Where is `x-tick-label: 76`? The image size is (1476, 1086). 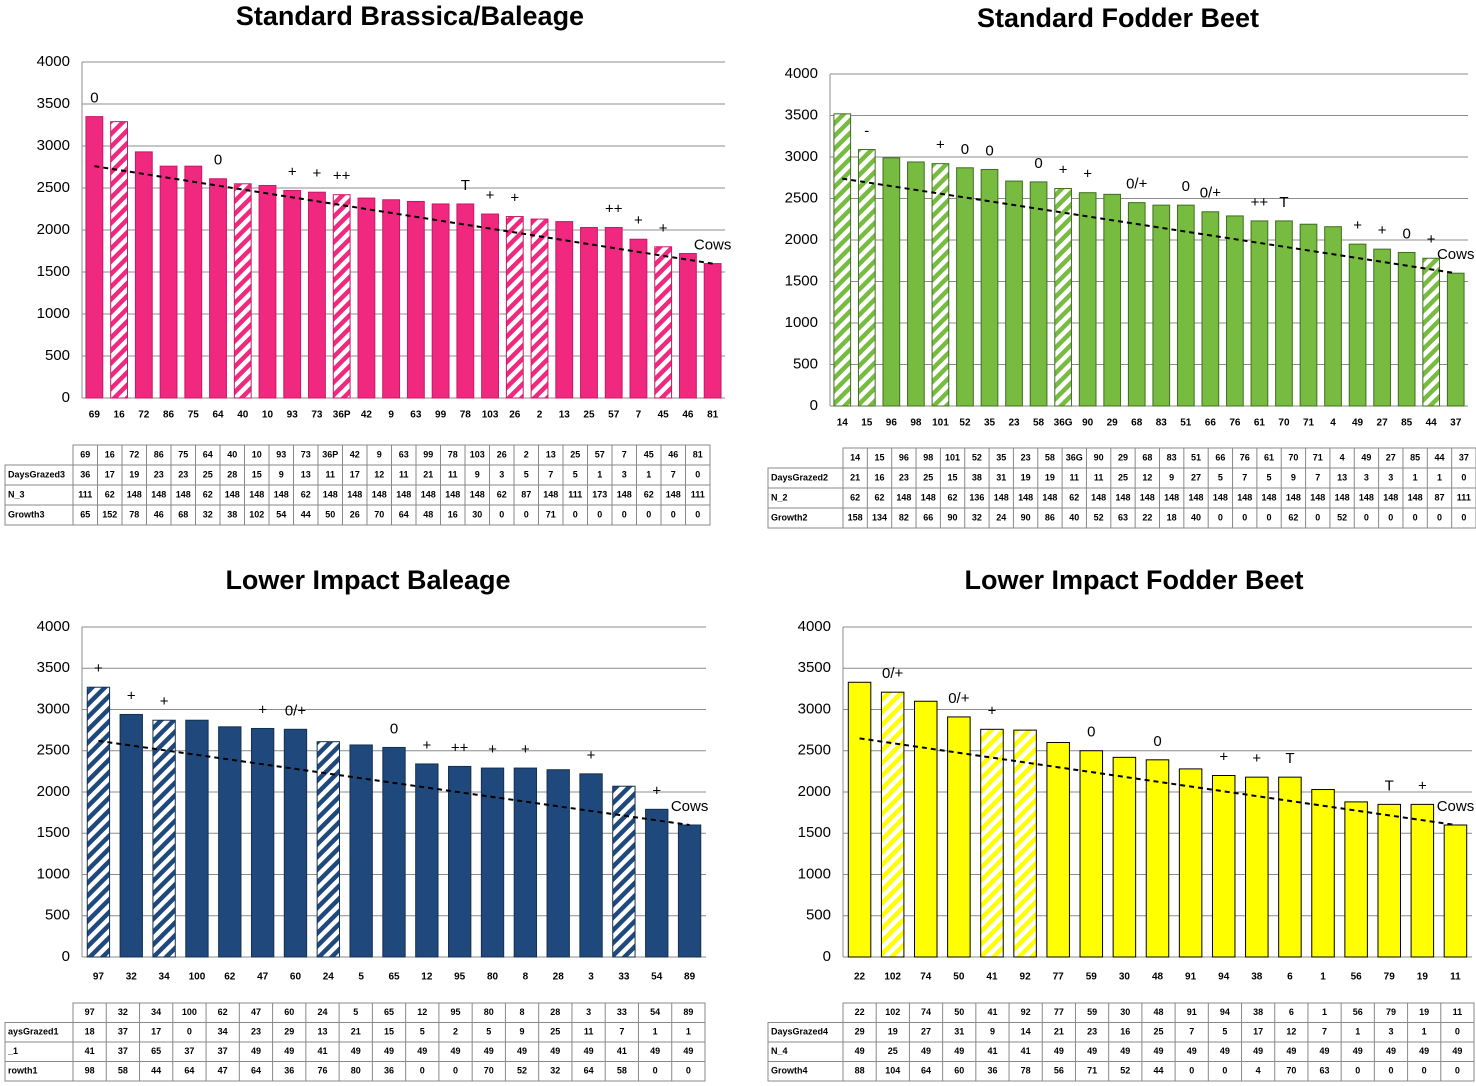
x-tick-label: 76 is located at coordinates (1235, 423).